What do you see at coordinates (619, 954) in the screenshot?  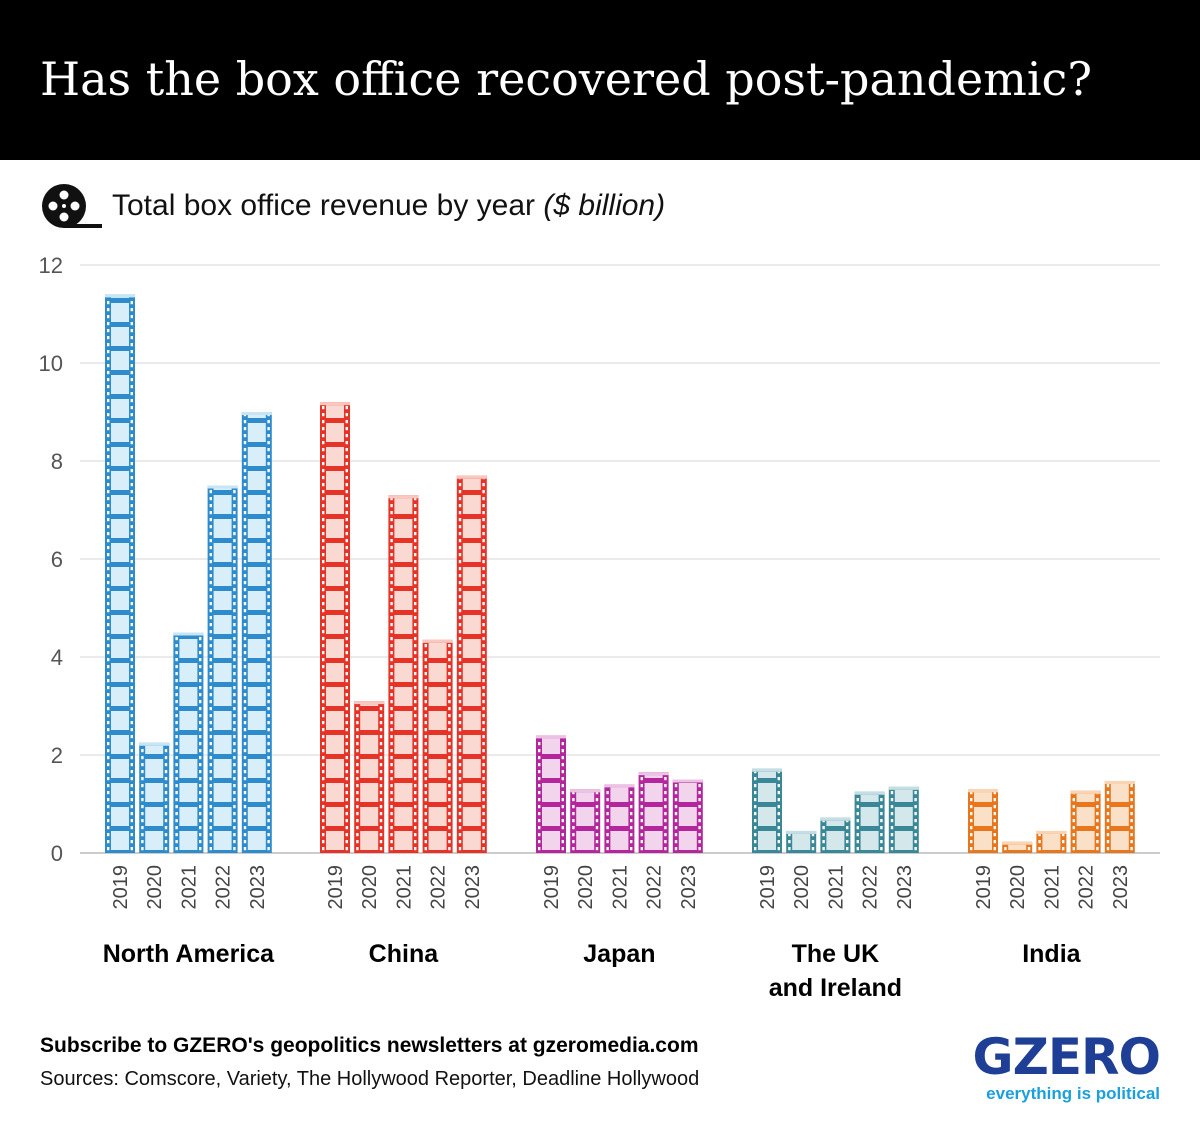 I see `group-label: Japan` at bounding box center [619, 954].